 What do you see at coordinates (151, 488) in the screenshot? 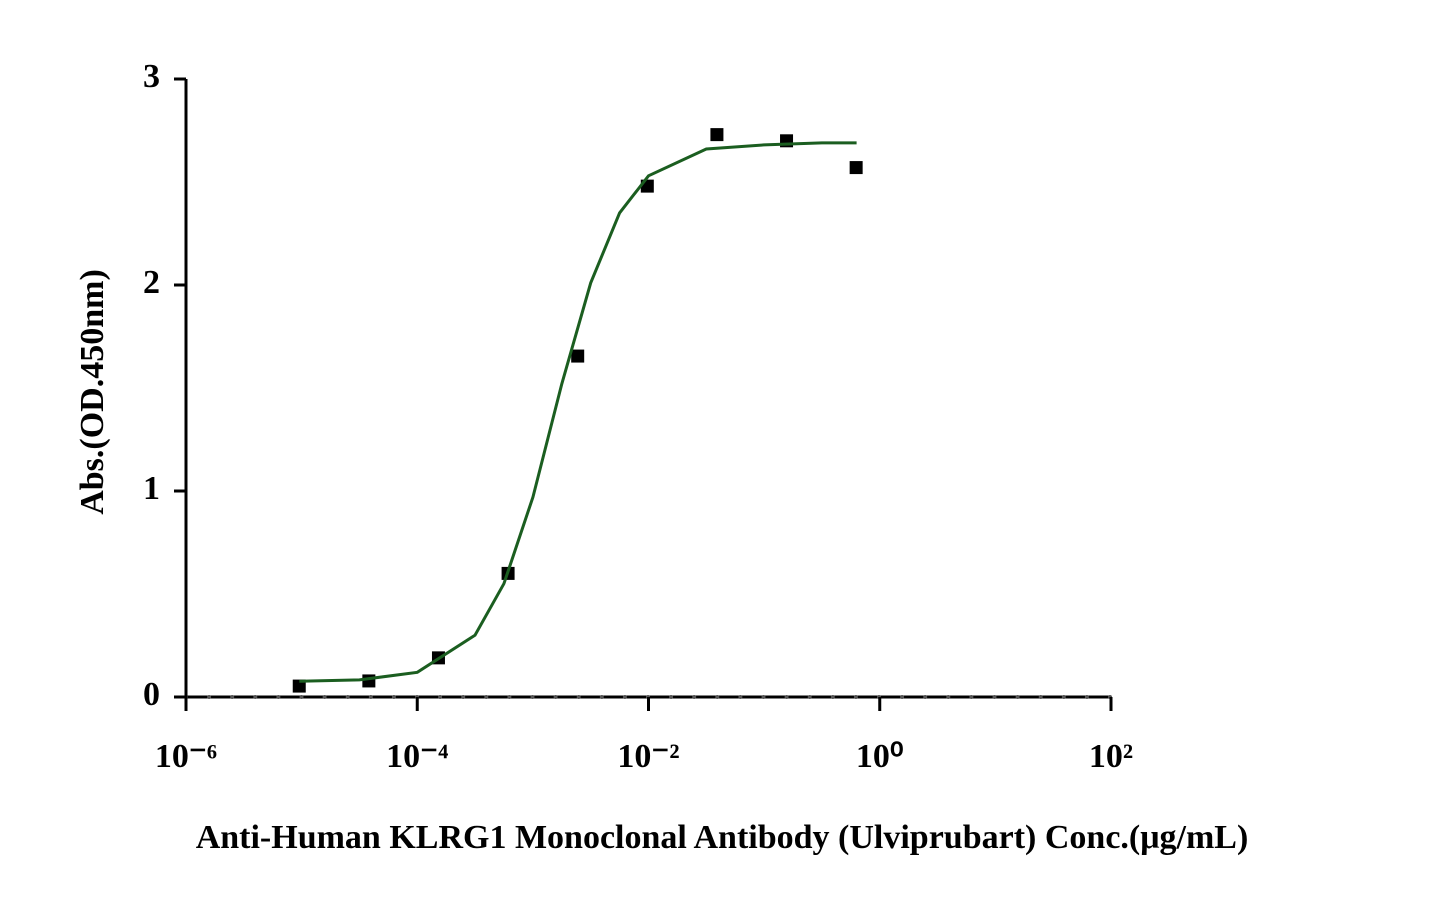
I see `y-tick-label: 1` at bounding box center [151, 488].